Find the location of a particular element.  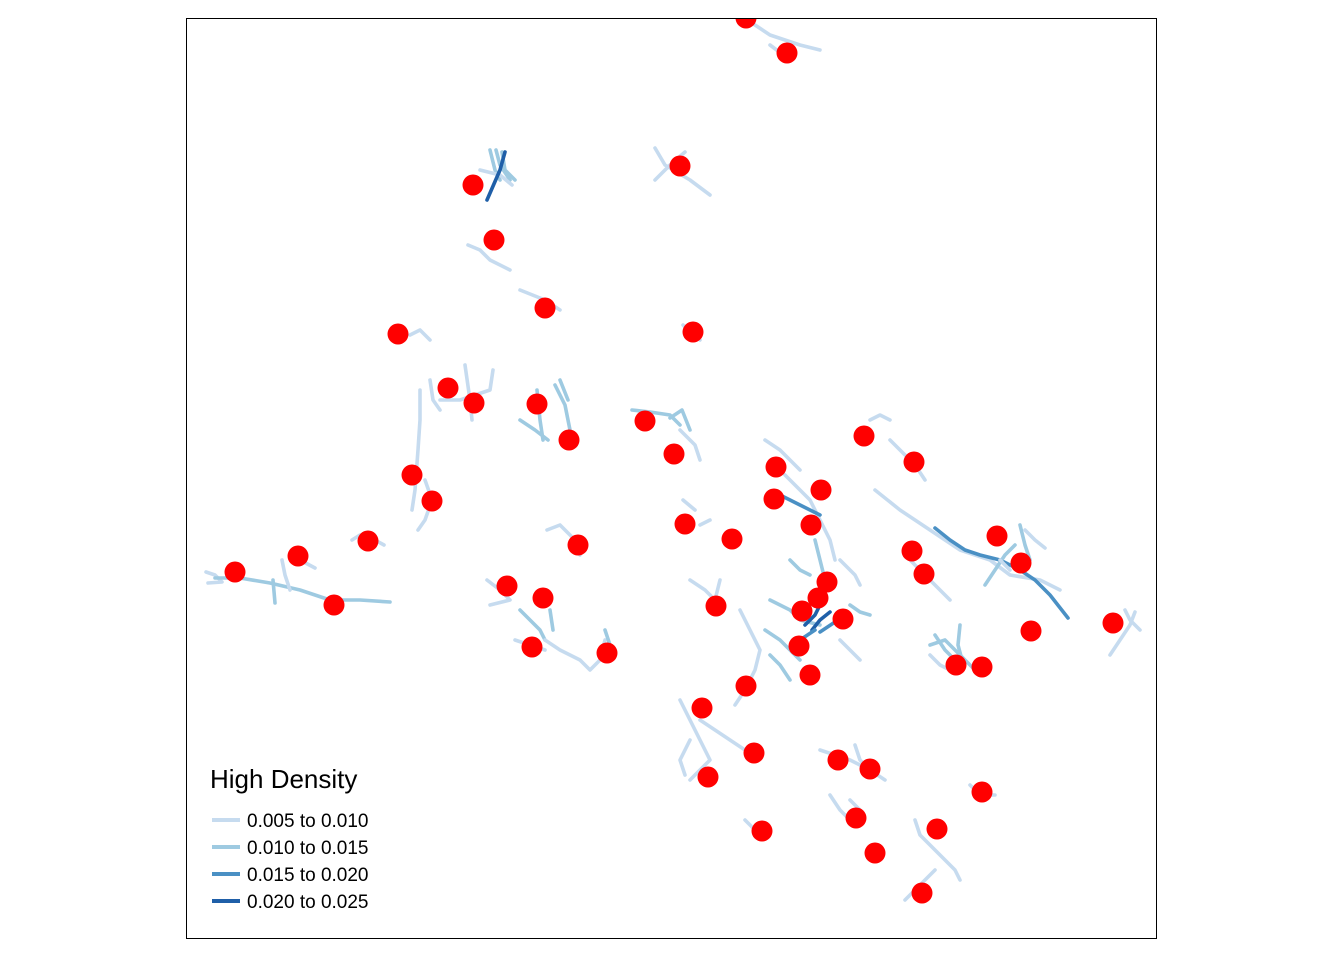

legend-item: 0.005 to 0.010 is located at coordinates (290, 821).